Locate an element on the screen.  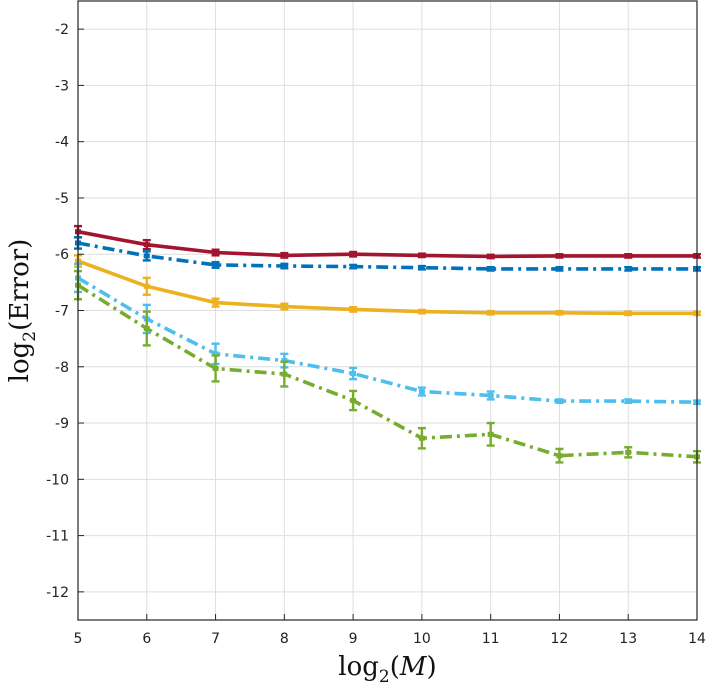
y-axis-label: log2(Error) is located at coordinates (22, 311).